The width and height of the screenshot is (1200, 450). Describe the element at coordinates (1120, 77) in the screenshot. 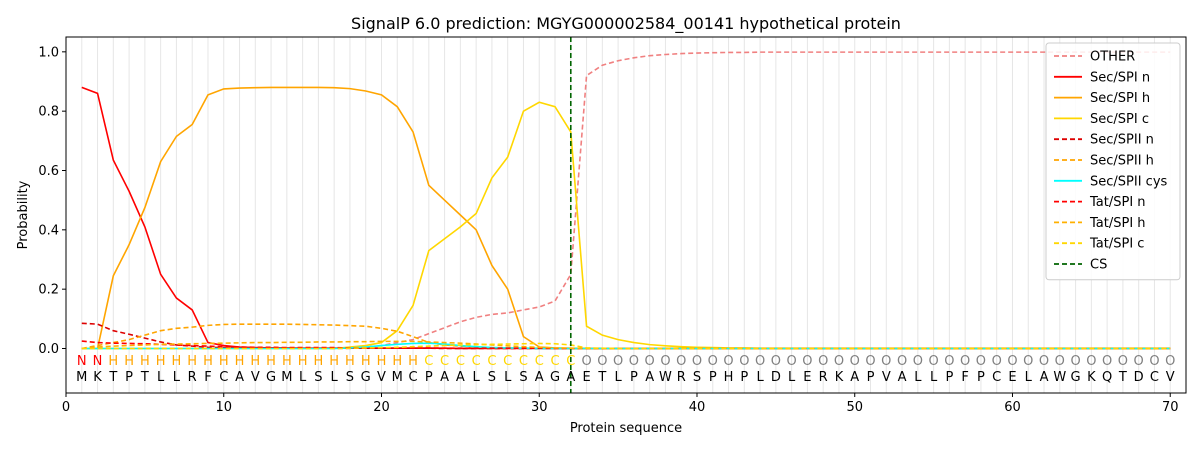

I see `legend-label: Sec/SPI n` at that location.